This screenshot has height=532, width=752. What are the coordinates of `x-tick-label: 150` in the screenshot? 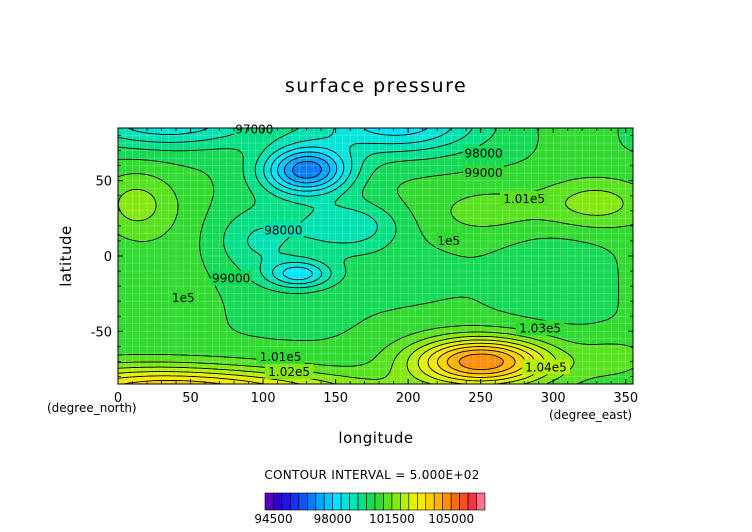 It's located at (335, 398).